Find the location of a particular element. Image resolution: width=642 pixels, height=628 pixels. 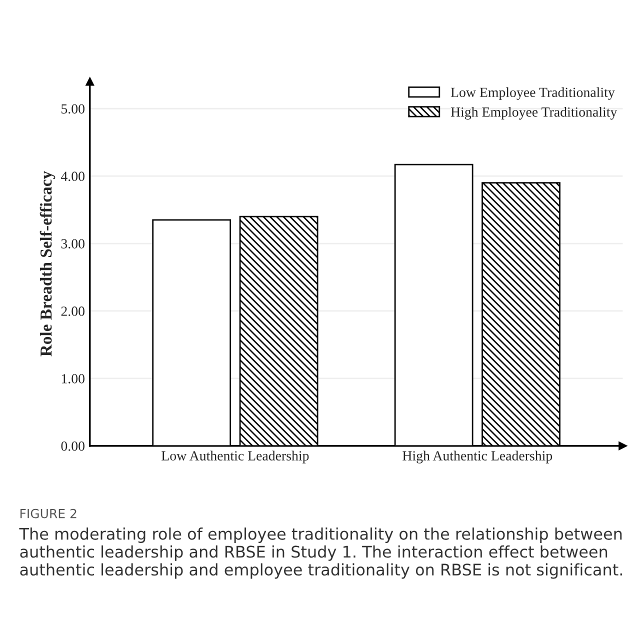

text: The moderating role of employee traditionality on the relationship between authentic leadership and RBSE in Study 1. The interaction effect between authentic leadership and employee traditionality on RBSE is not significant. is located at coordinates (320, 553).